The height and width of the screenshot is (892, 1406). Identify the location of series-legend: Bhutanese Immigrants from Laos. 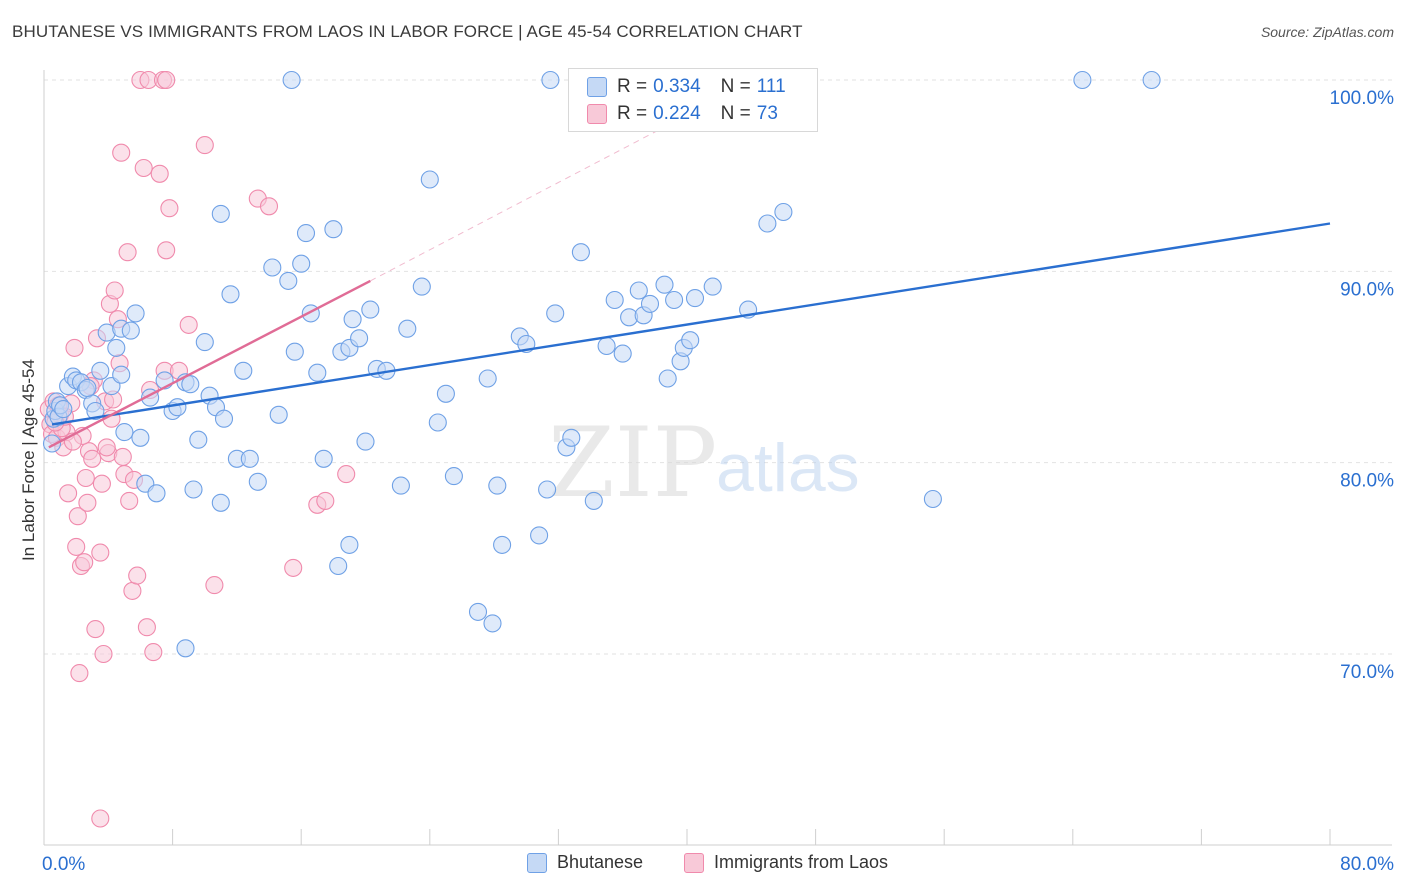
(703, 865).